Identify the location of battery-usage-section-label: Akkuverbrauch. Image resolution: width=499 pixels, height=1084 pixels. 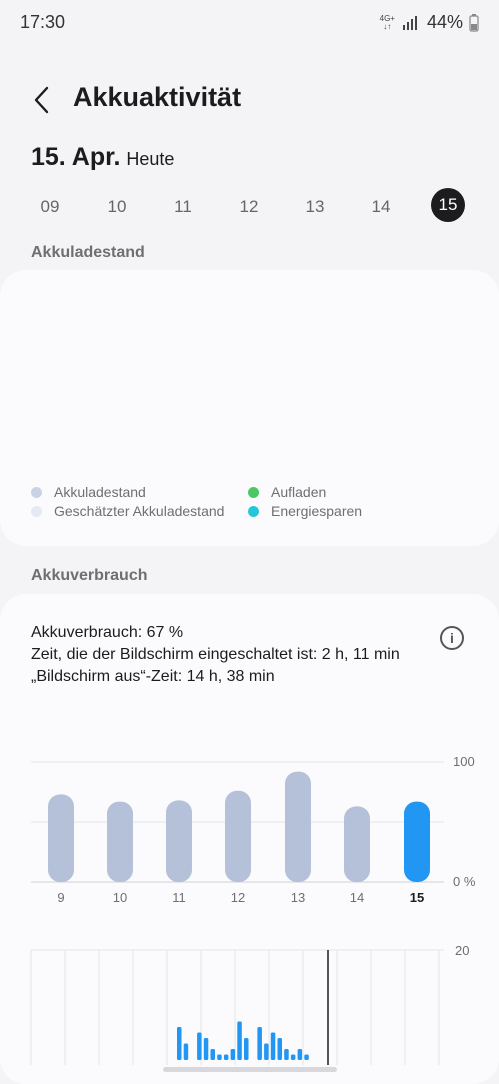
(89, 575).